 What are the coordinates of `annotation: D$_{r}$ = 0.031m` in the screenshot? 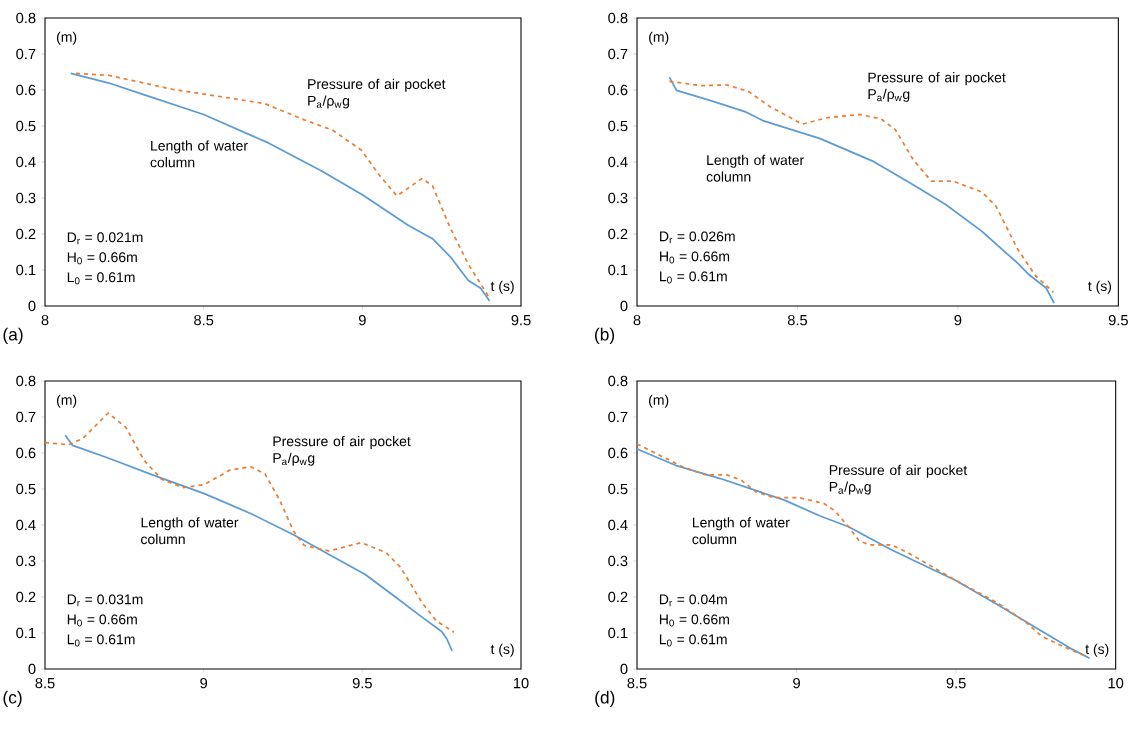 It's located at (105, 600).